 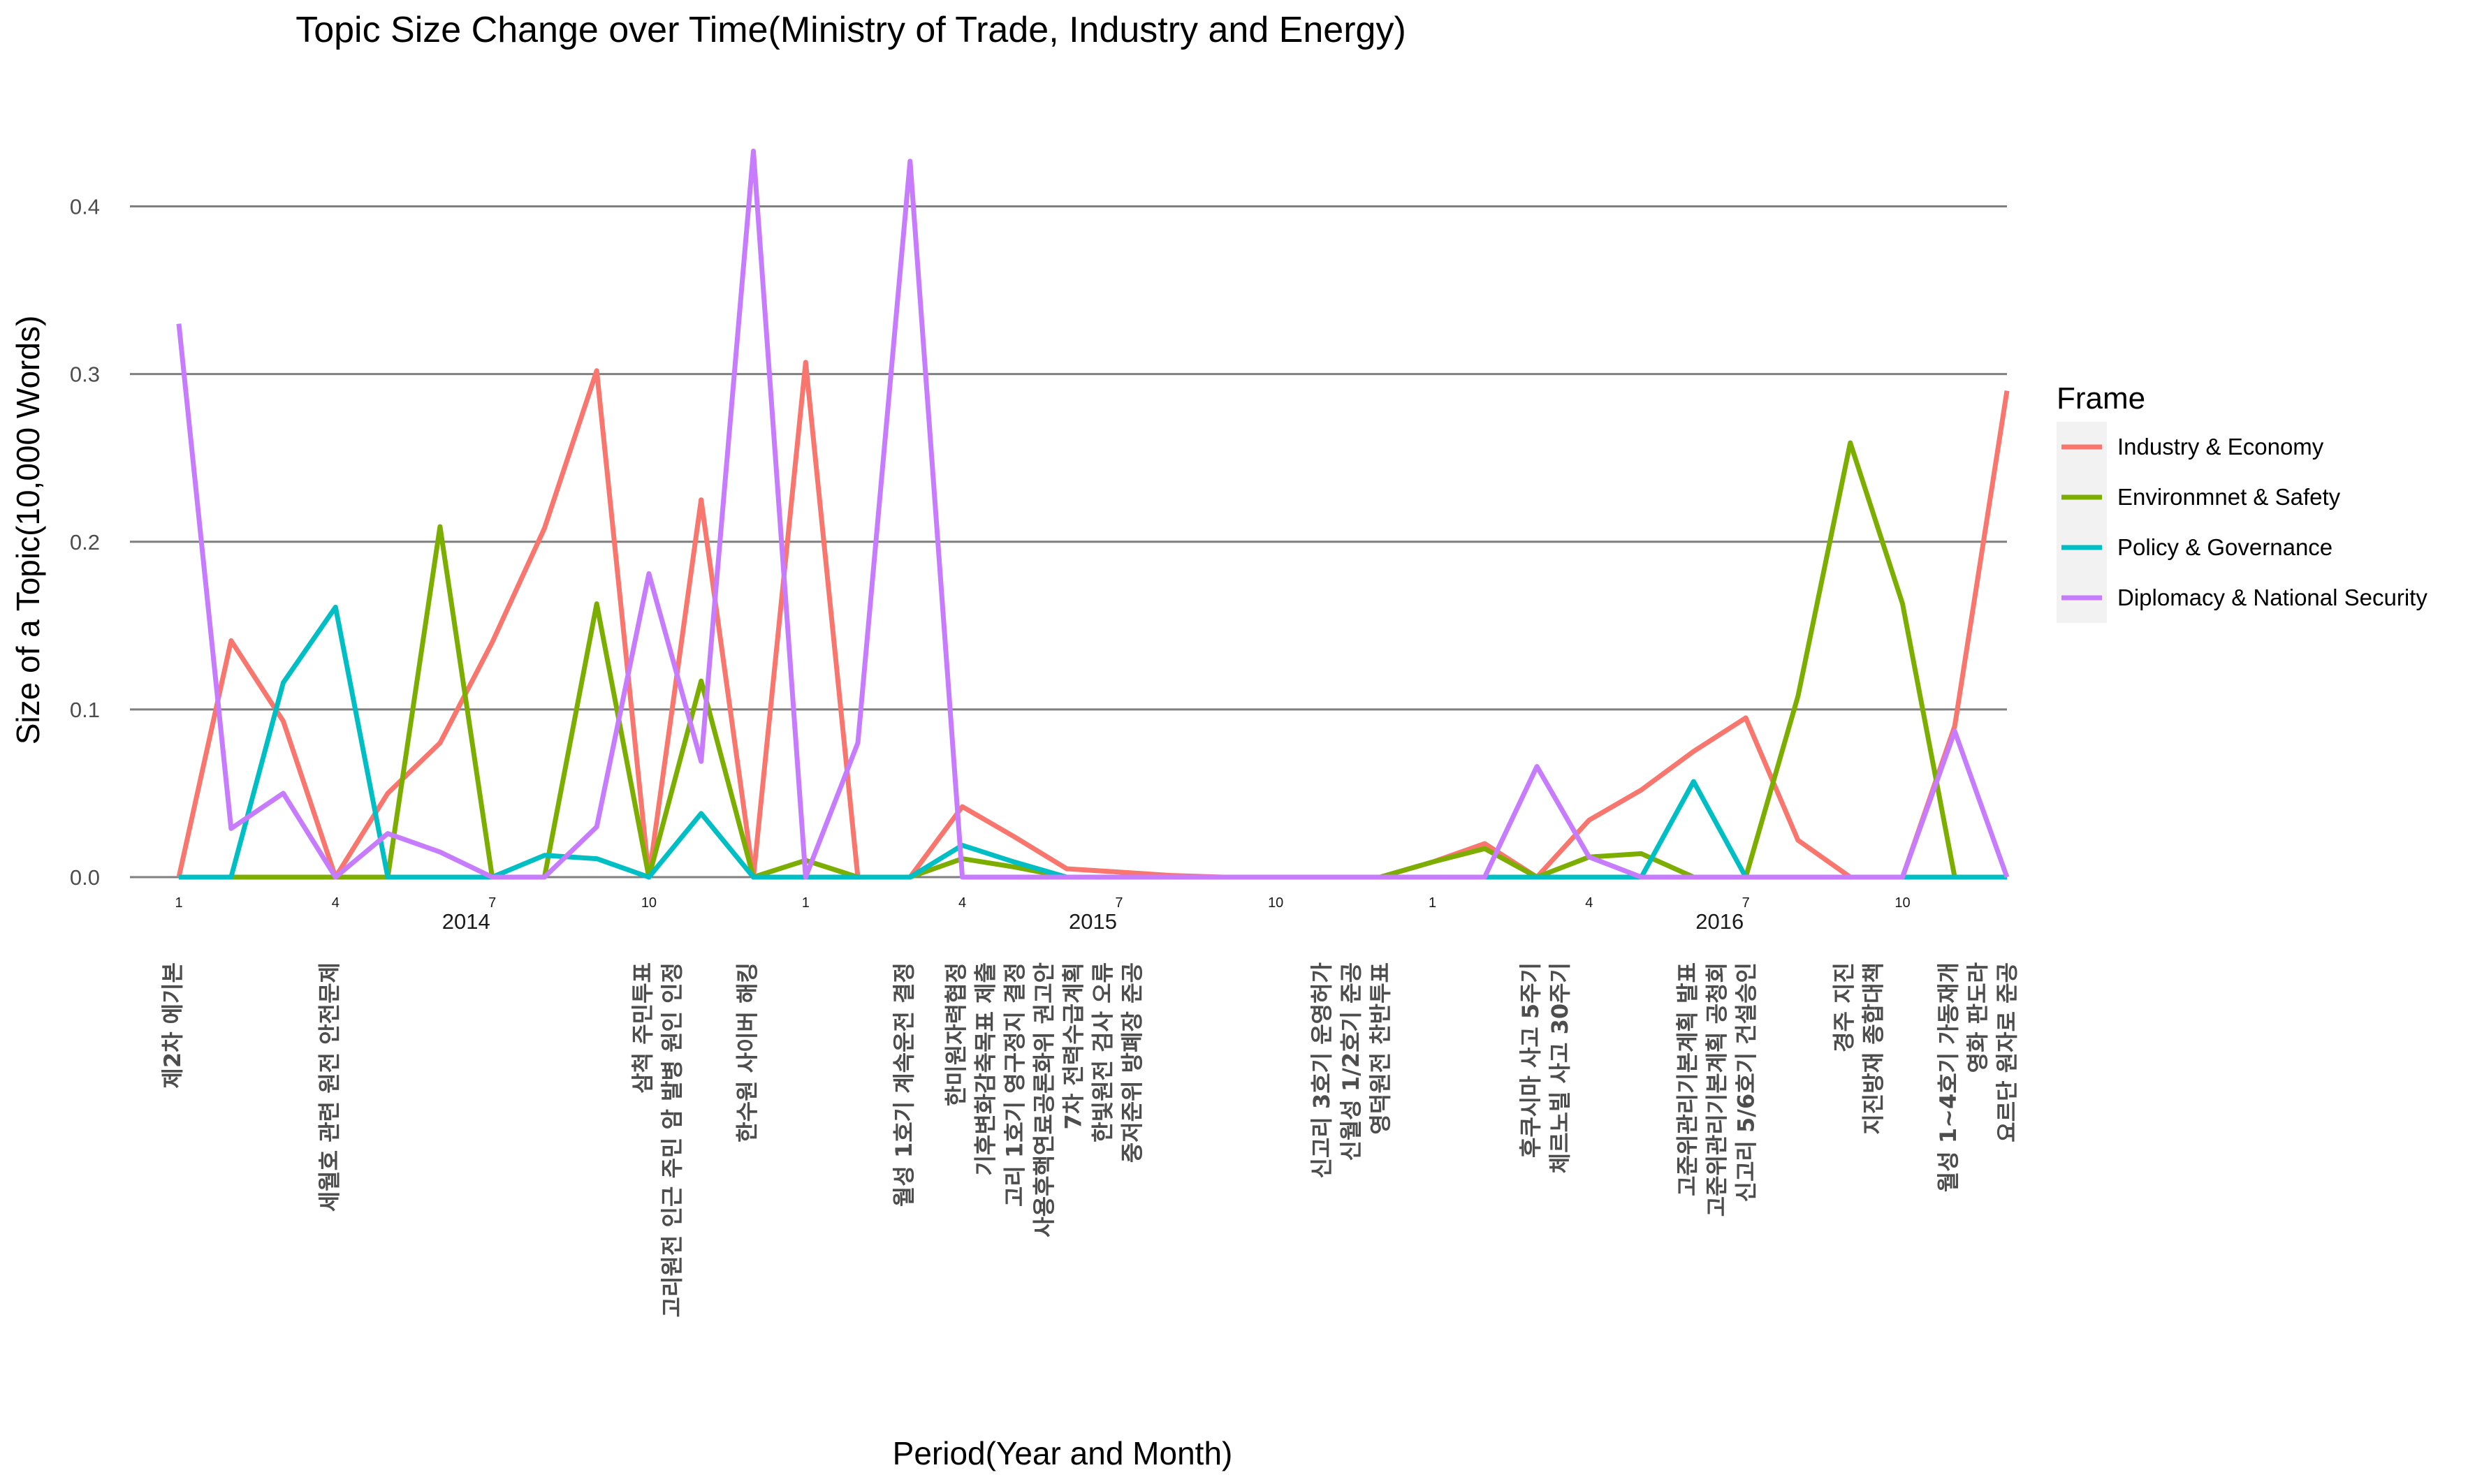 I want to click on event-annotation-label: 체르노빌 사고 30주기, so click(x=1560, y=1067).